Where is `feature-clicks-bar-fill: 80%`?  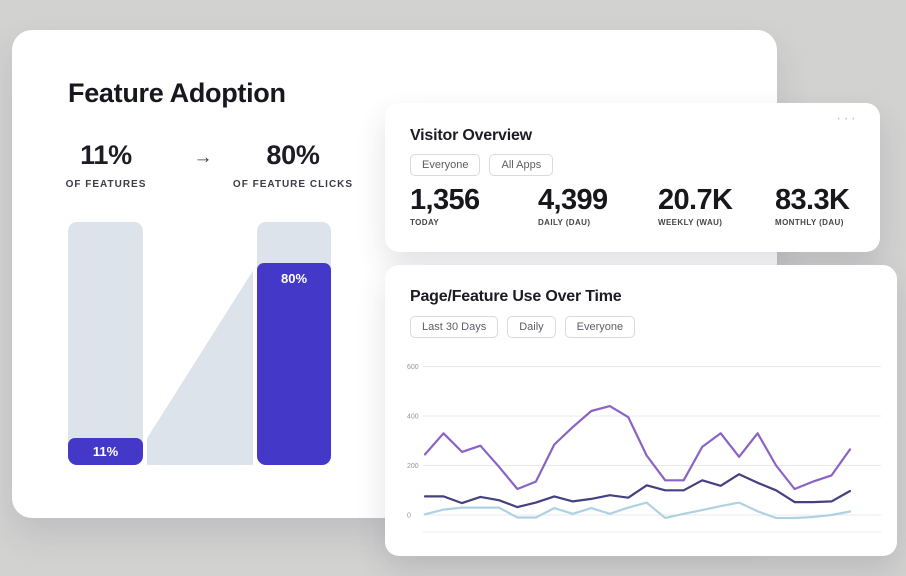
feature-clicks-bar-fill: 80% is located at coordinates (294, 363).